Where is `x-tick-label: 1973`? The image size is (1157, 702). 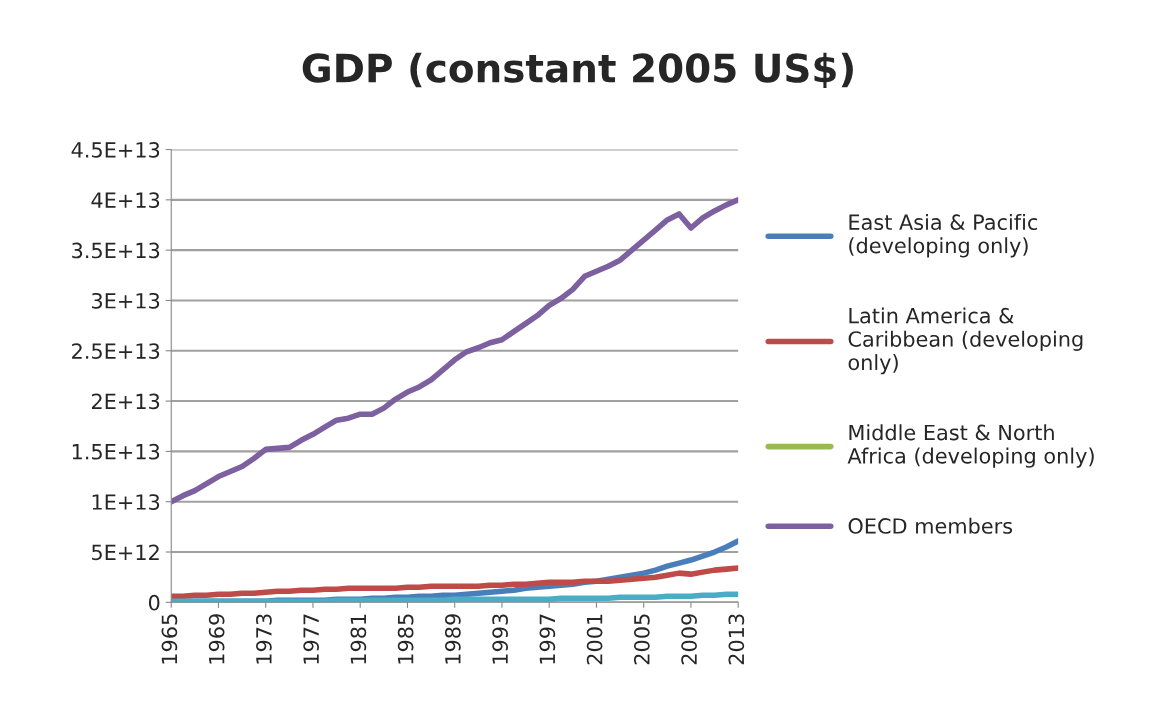 x-tick-label: 1973 is located at coordinates (264, 639).